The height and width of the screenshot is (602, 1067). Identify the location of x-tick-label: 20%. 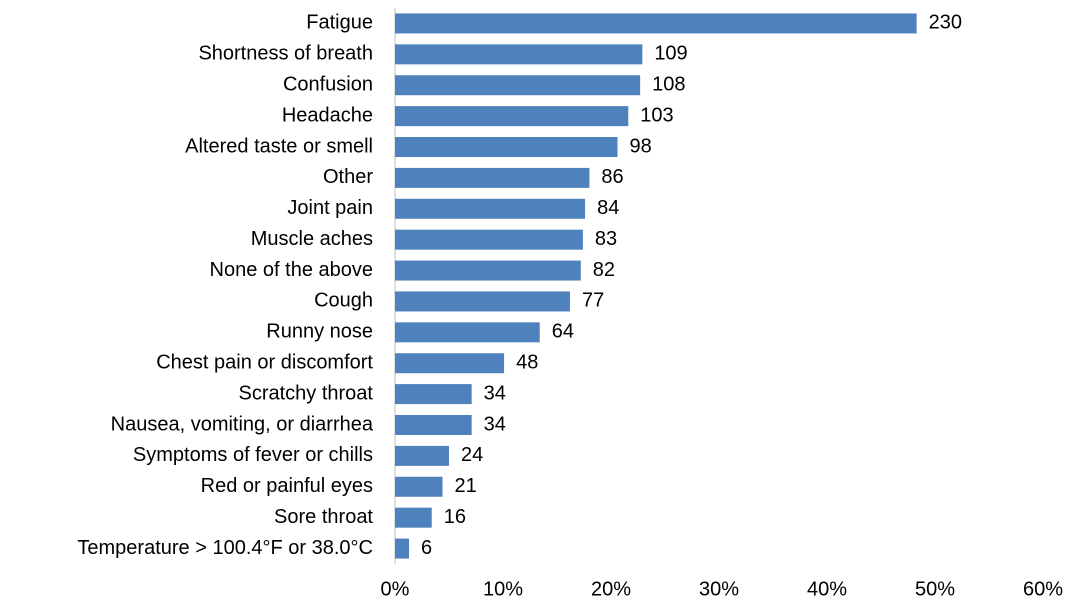
(611, 589).